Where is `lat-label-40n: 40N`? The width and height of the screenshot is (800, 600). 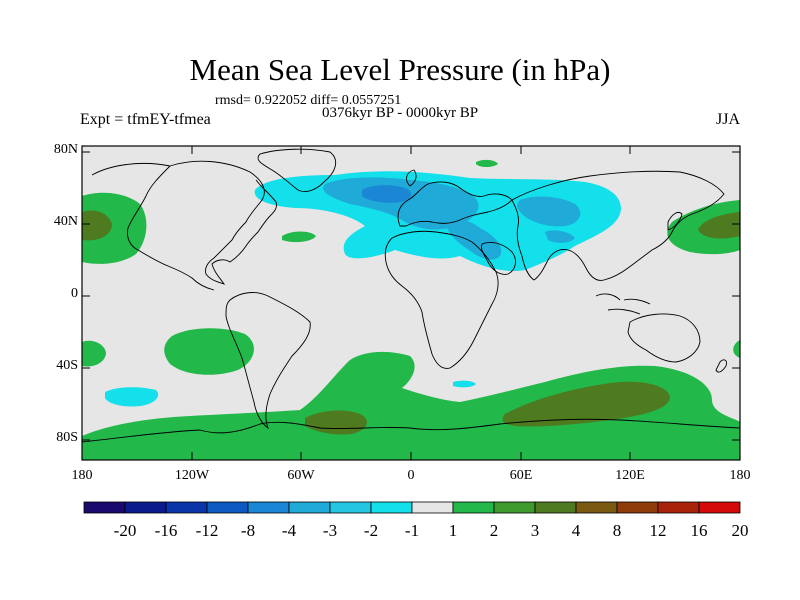
lat-label-40n: 40N is located at coordinates (65, 221).